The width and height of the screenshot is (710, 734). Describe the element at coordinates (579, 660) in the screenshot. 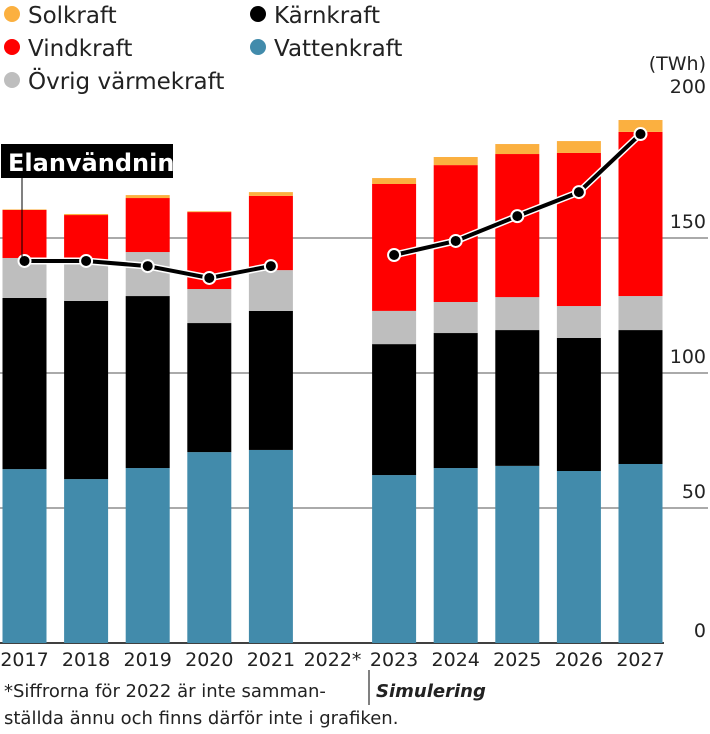

I see `x-tick-label: 2026` at that location.